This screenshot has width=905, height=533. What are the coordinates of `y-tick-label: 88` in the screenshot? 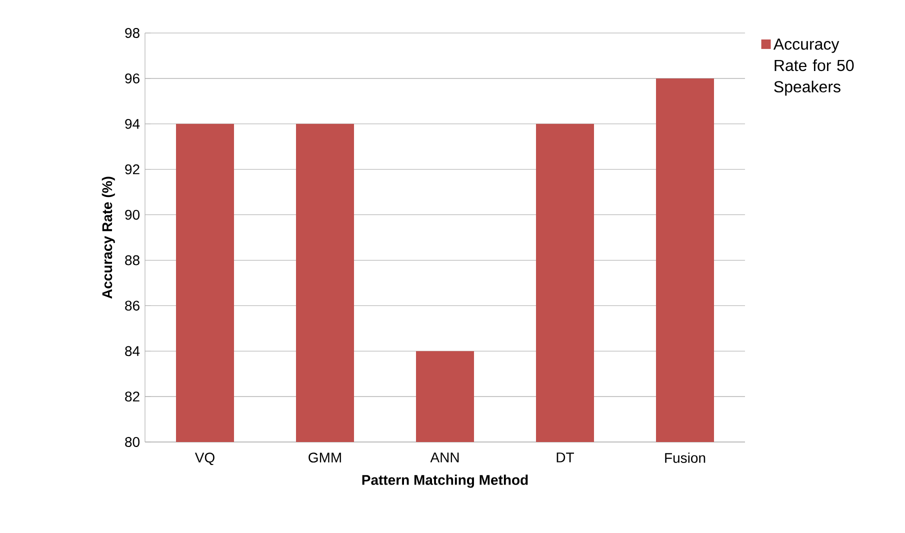 It's located at (132, 260).